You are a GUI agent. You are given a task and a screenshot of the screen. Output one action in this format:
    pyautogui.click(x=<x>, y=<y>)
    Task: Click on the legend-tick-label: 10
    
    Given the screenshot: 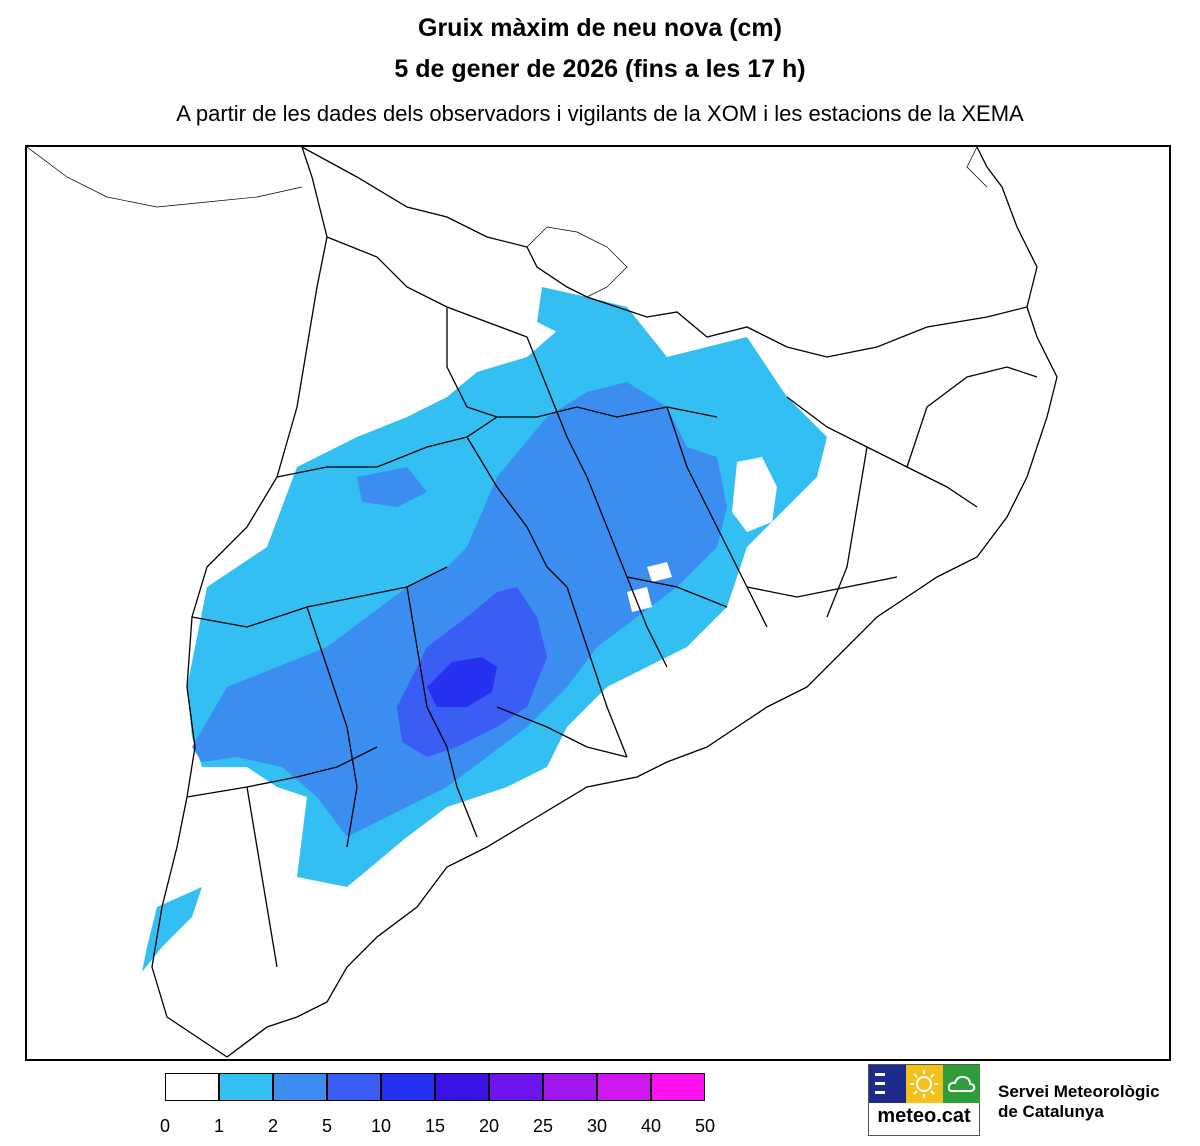 What is the action you would take?
    pyautogui.click(x=381, y=1126)
    